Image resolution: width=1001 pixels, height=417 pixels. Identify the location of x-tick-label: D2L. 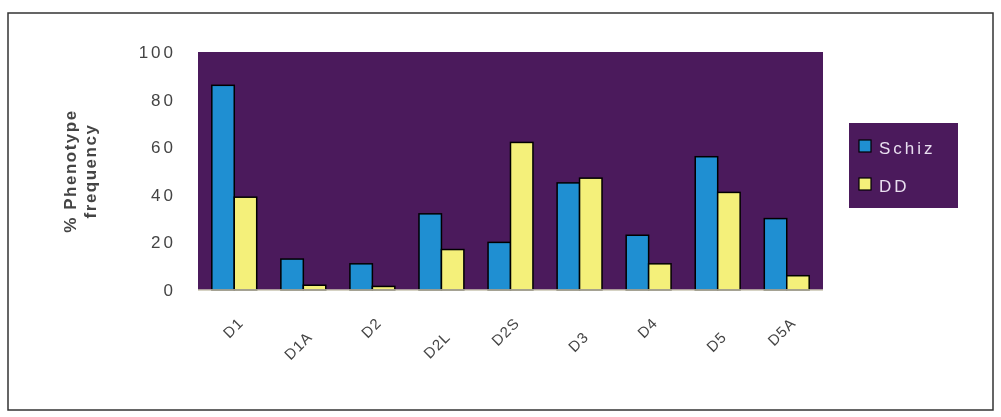
(436, 345).